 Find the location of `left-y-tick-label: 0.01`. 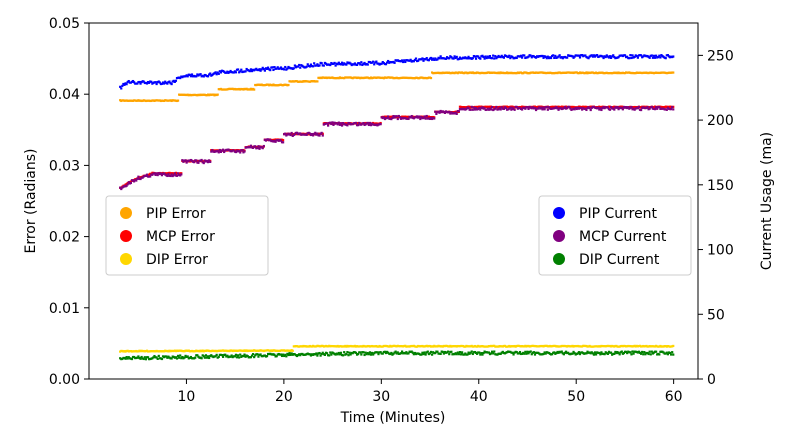

left-y-tick-label: 0.01 is located at coordinates (64, 309).